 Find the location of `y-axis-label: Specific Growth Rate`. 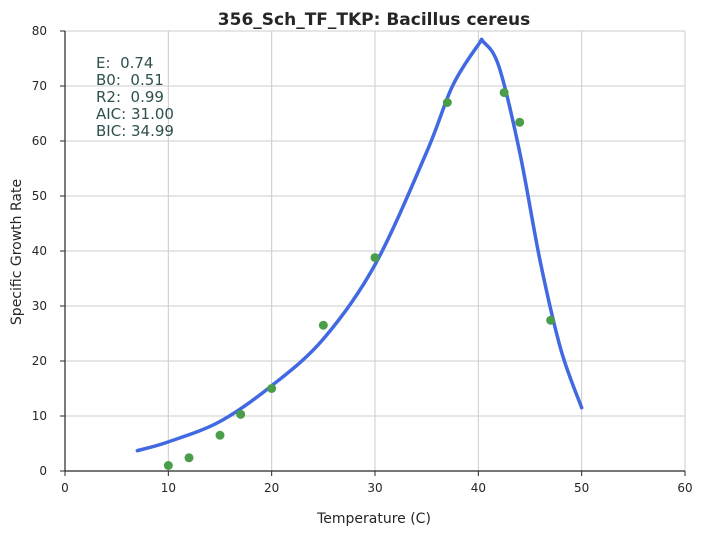

y-axis-label: Specific Growth Rate is located at coordinates (17, 252).